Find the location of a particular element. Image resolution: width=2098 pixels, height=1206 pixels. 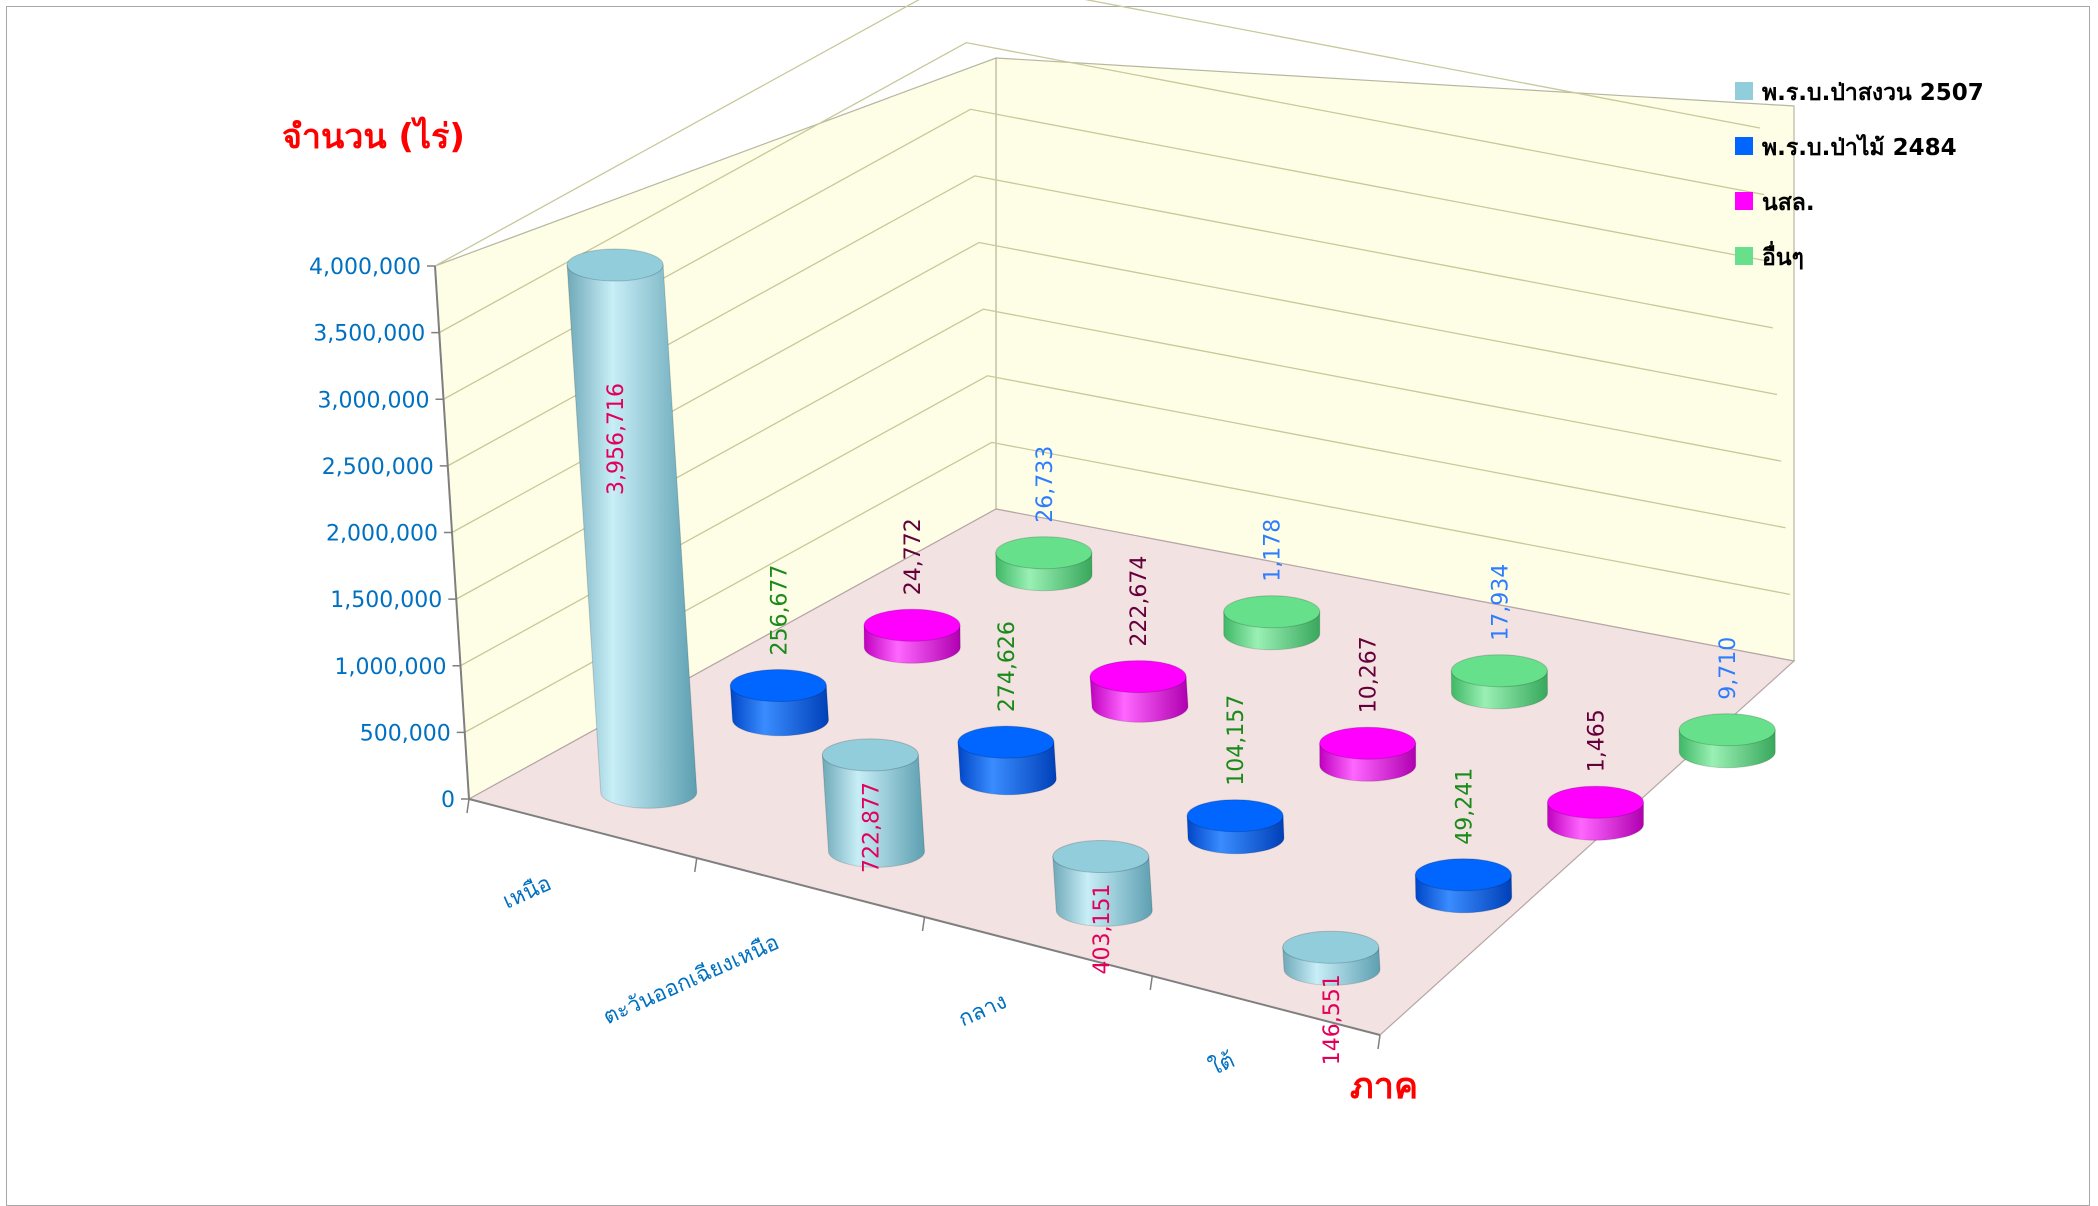

legend-item: พ.ร.บ.ป่าไม้ 2484 is located at coordinates (1846, 147).